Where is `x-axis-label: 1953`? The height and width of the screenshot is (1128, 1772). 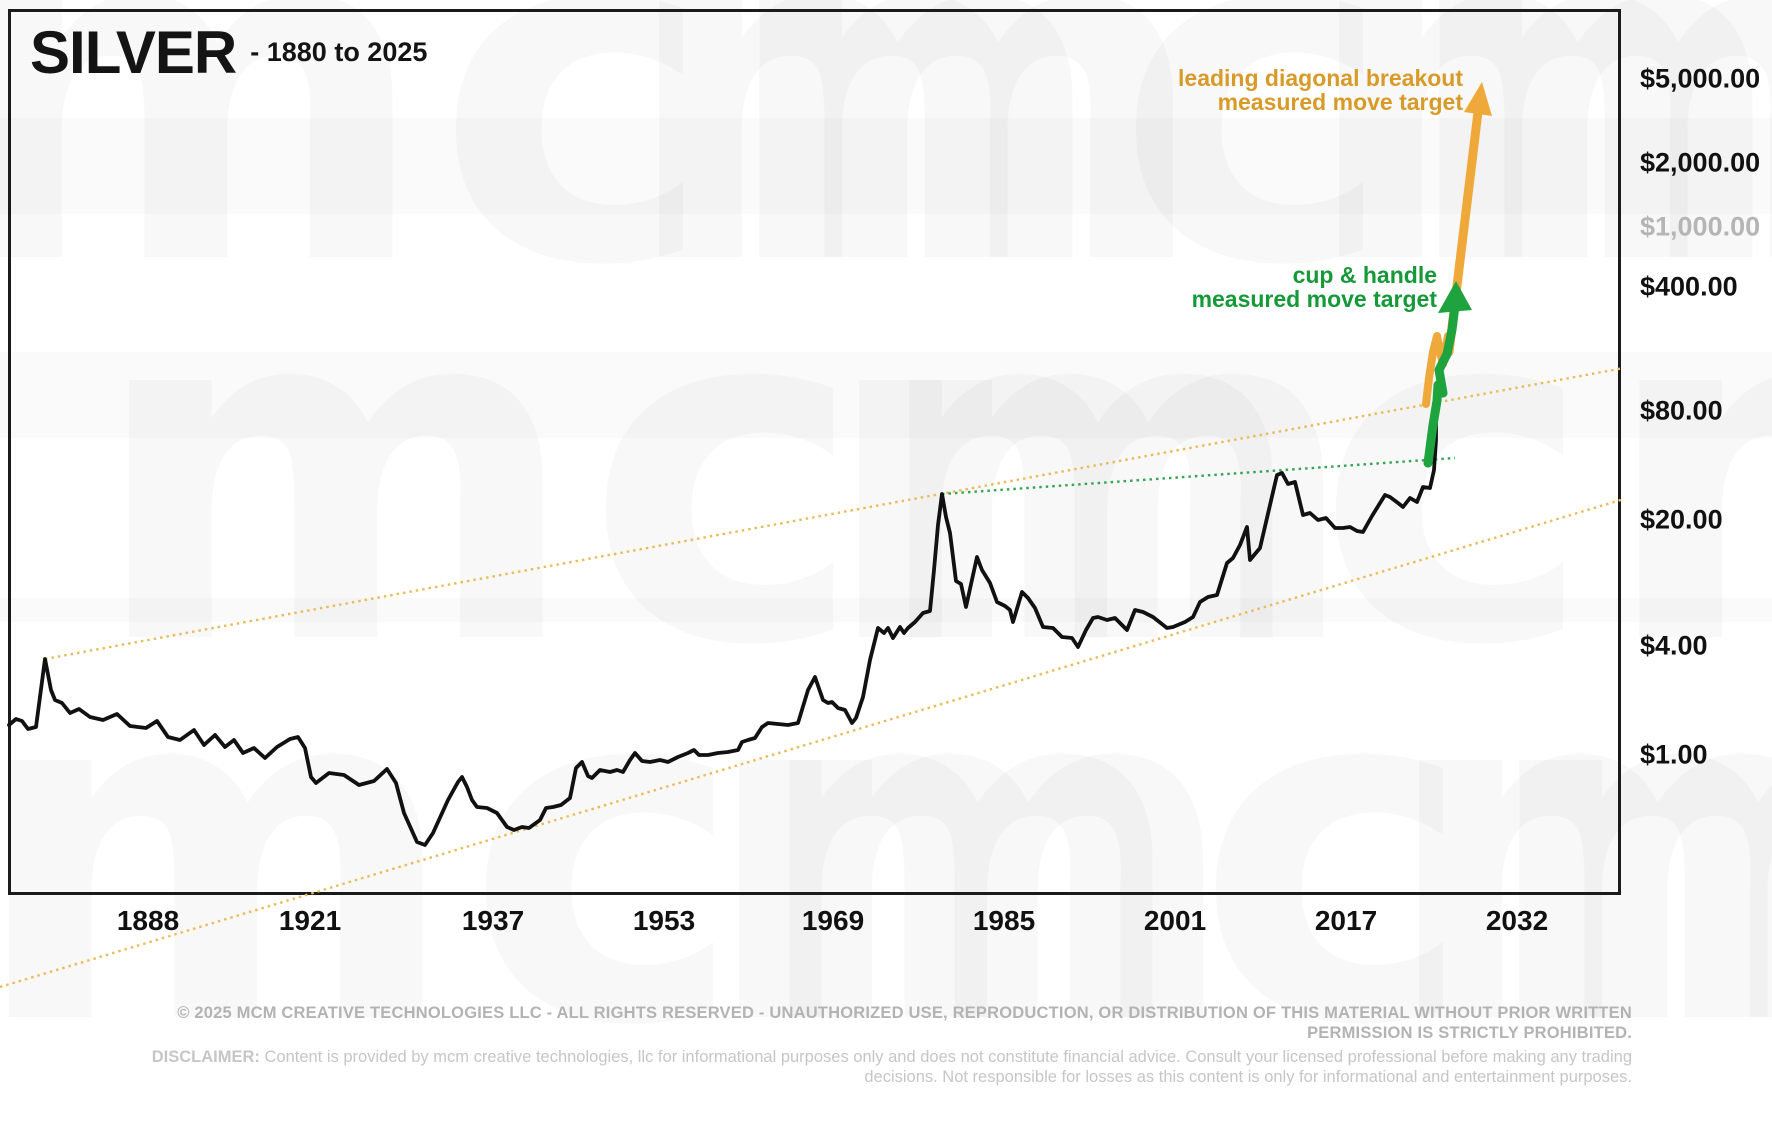 x-axis-label: 1953 is located at coordinates (664, 920).